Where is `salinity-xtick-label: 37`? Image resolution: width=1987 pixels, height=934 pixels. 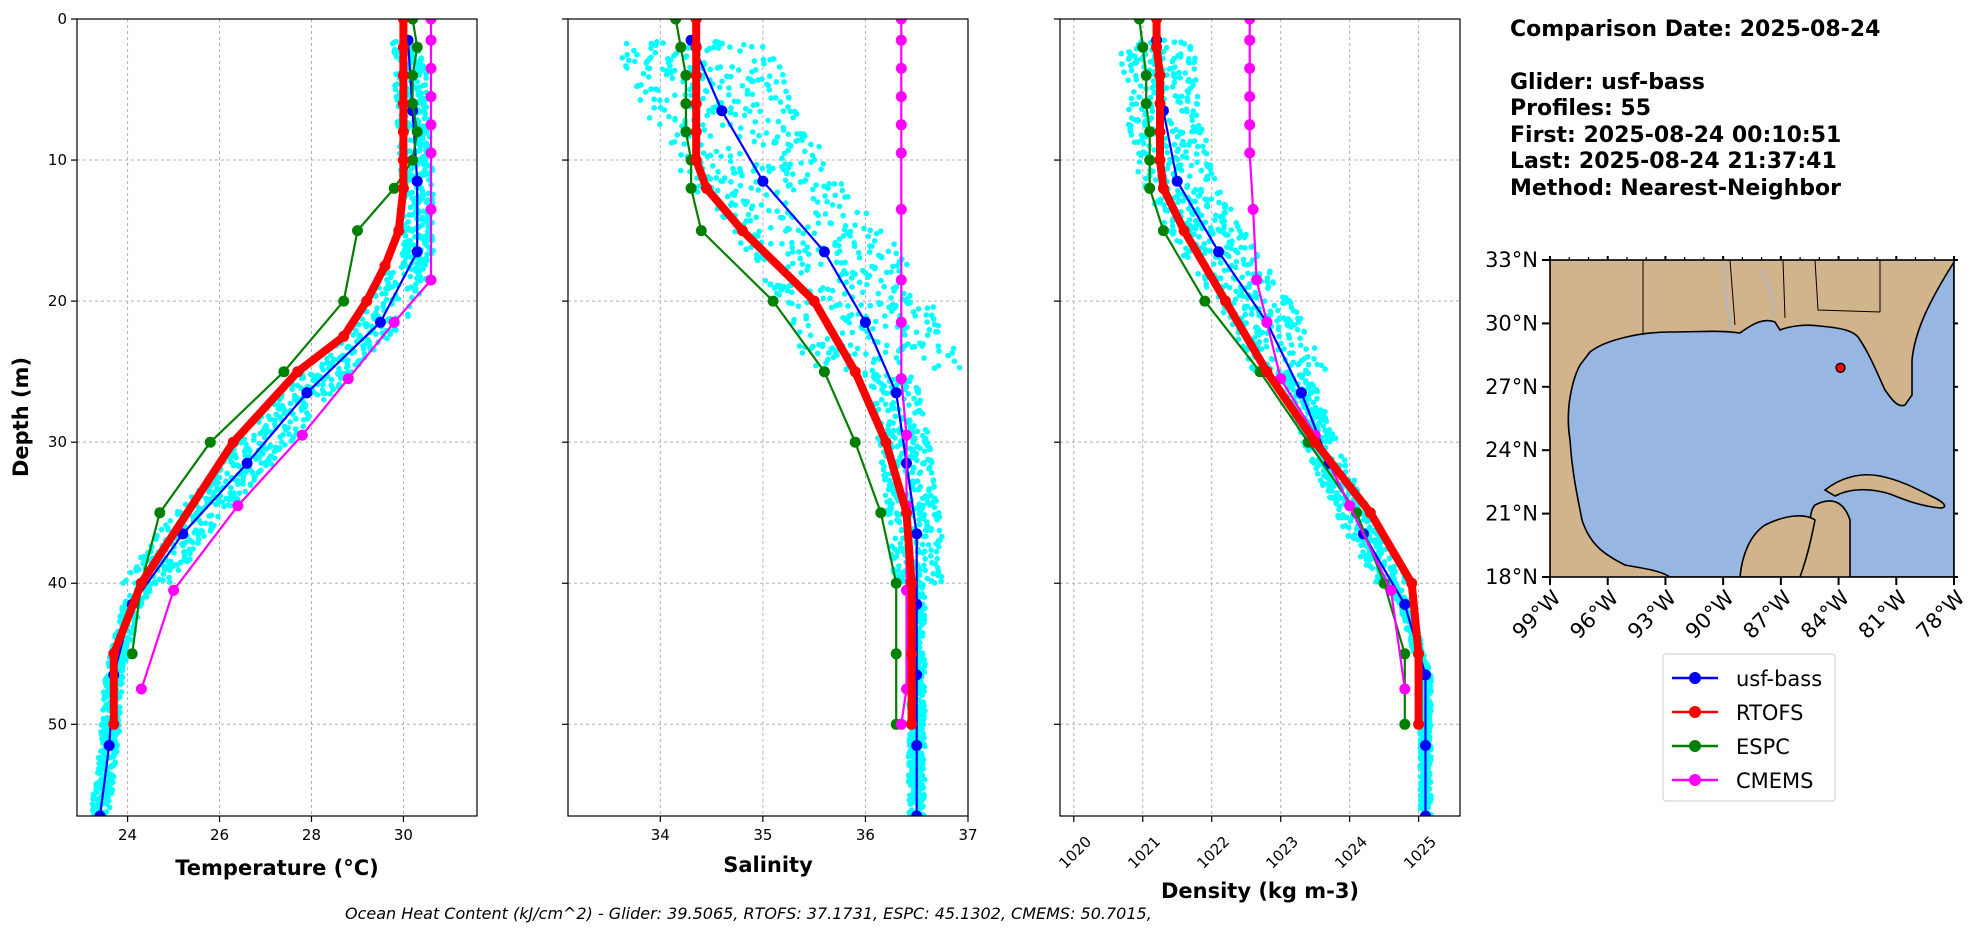
salinity-xtick-label: 37 is located at coordinates (967, 835).